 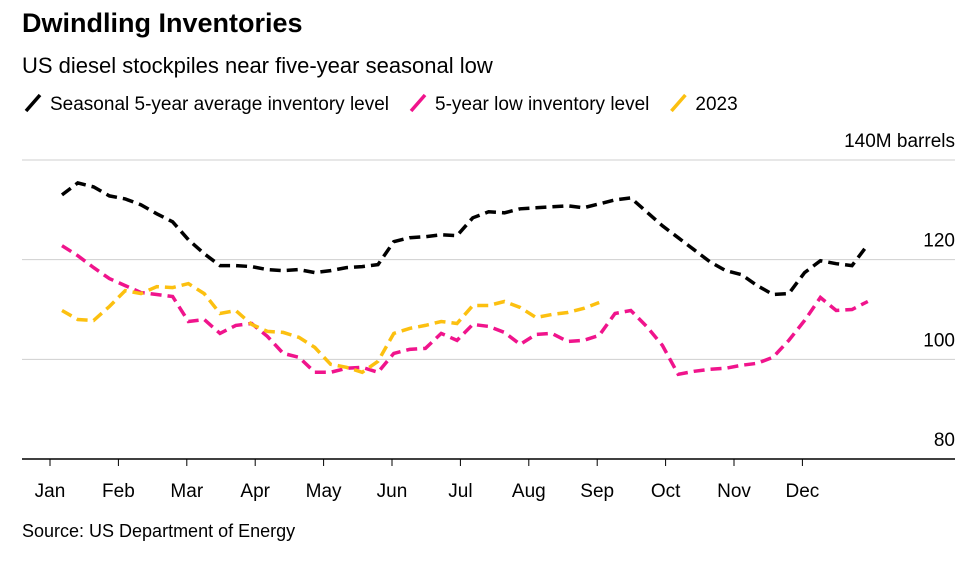 I want to click on legend-label: 2023, so click(x=716, y=104).